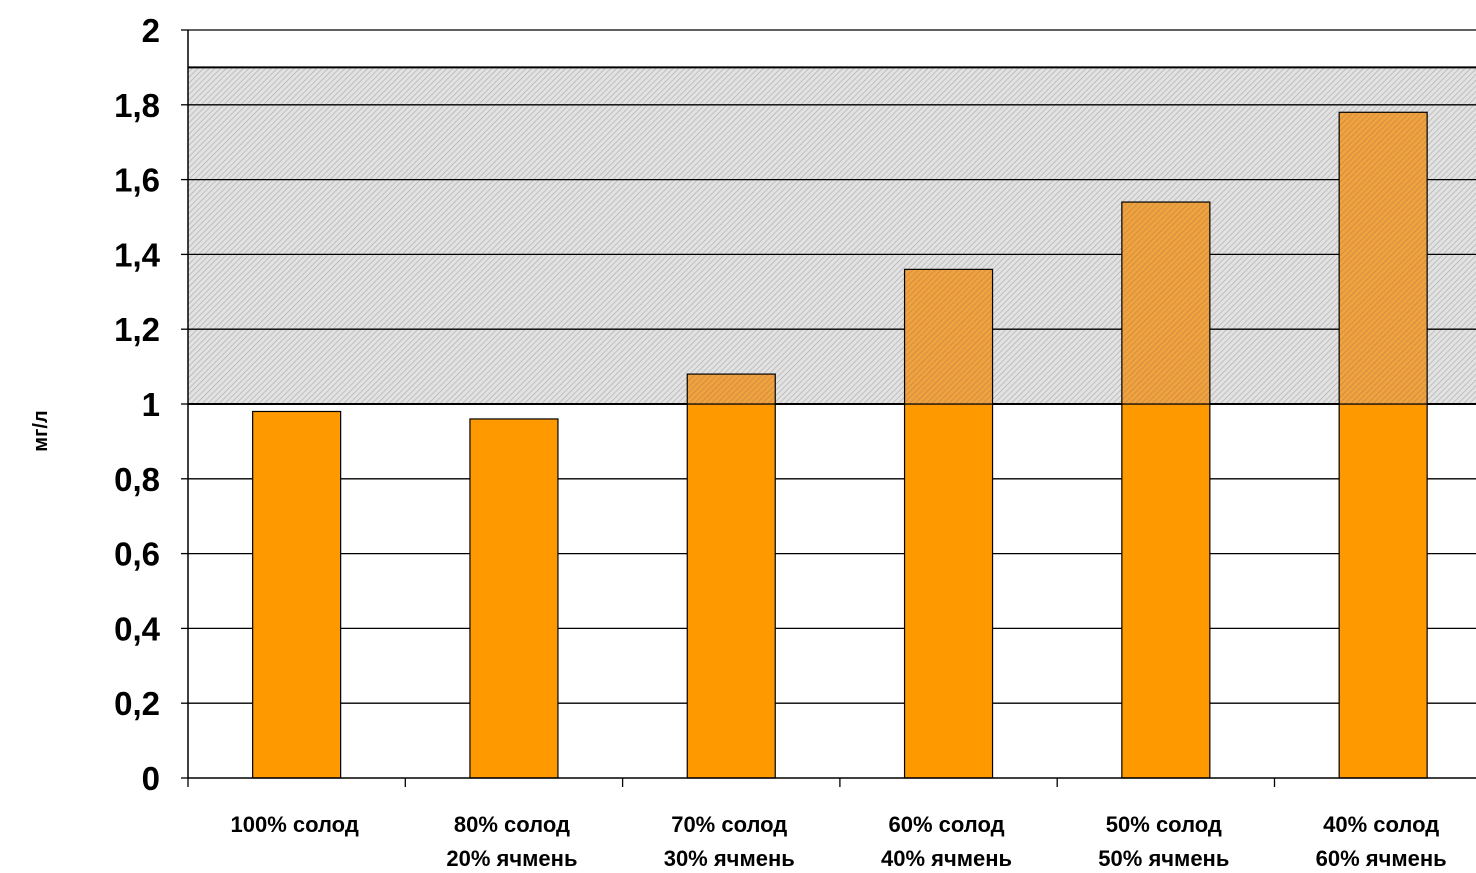 The image size is (1476, 873). What do you see at coordinates (151, 404) in the screenshot?
I see `y-tick-label: 1` at bounding box center [151, 404].